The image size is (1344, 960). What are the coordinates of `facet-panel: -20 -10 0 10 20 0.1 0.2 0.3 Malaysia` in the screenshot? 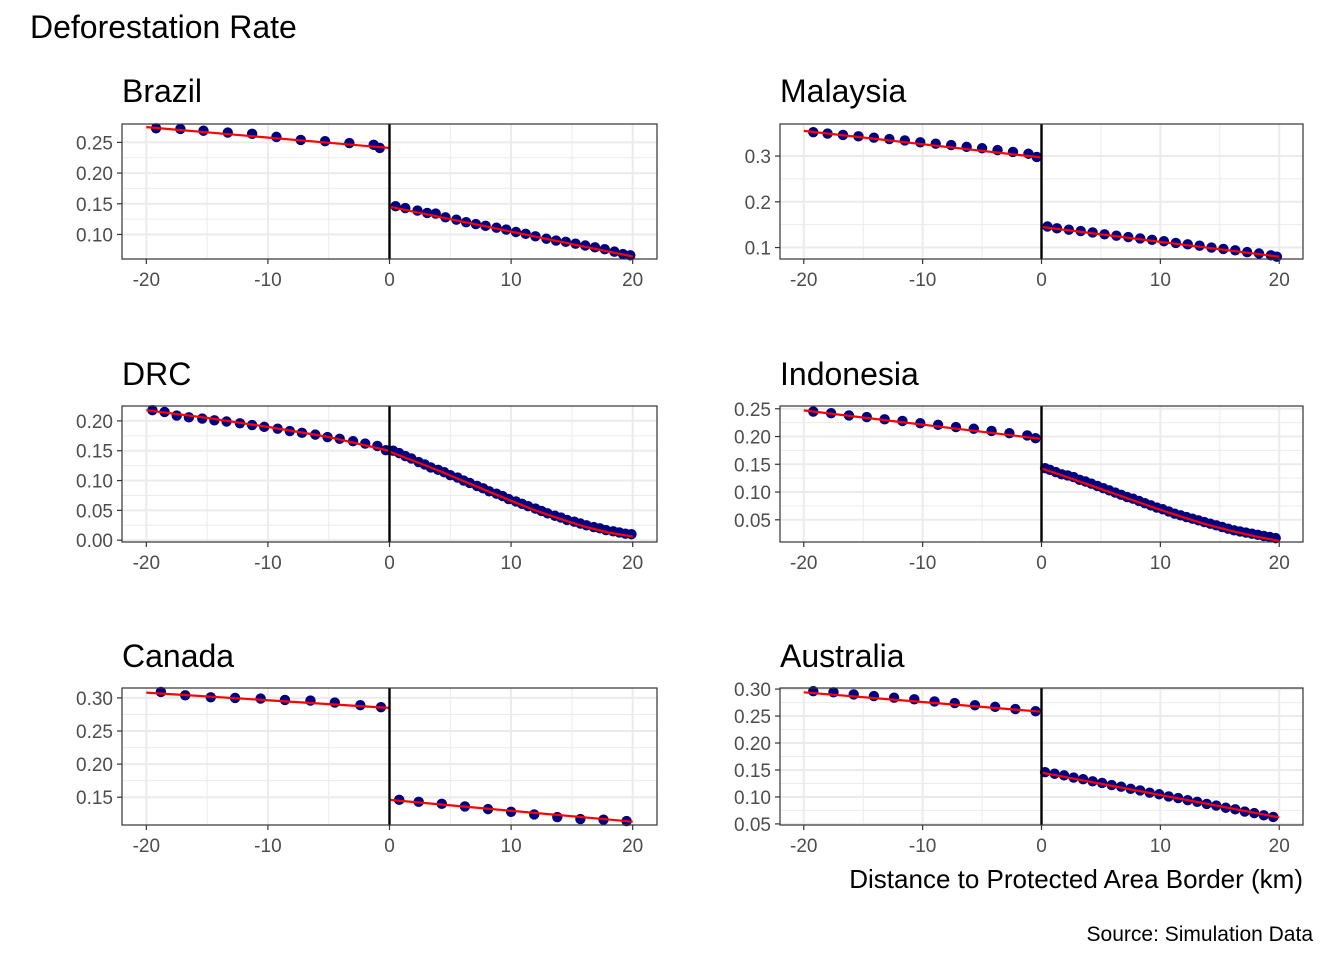 It's located at (1024, 182).